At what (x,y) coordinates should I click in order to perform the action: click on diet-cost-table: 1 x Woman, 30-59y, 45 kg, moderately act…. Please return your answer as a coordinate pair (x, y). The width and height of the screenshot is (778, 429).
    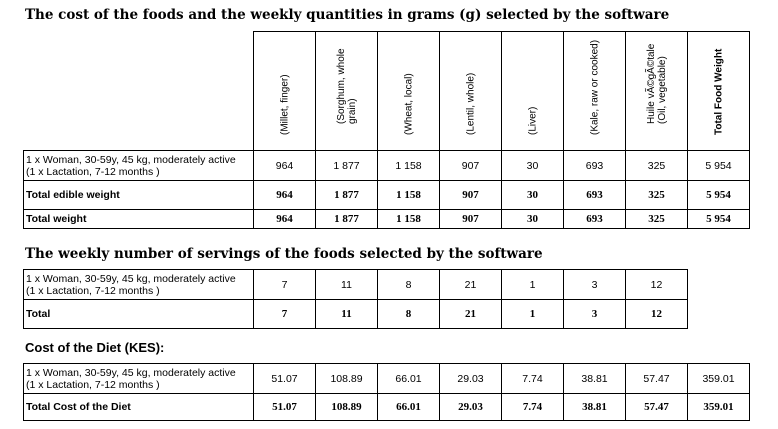
    Looking at the image, I should click on (386, 392).